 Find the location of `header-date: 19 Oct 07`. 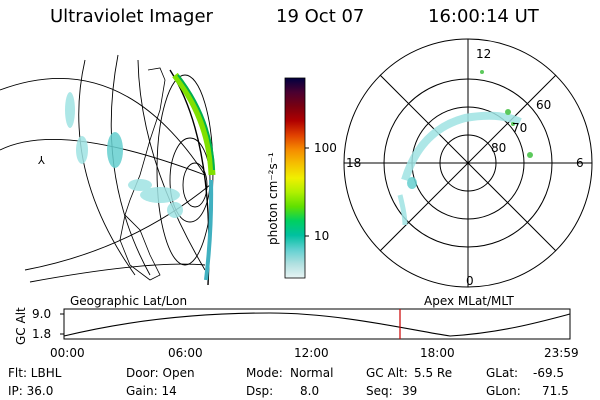

header-date: 19 Oct 07 is located at coordinates (320, 16).